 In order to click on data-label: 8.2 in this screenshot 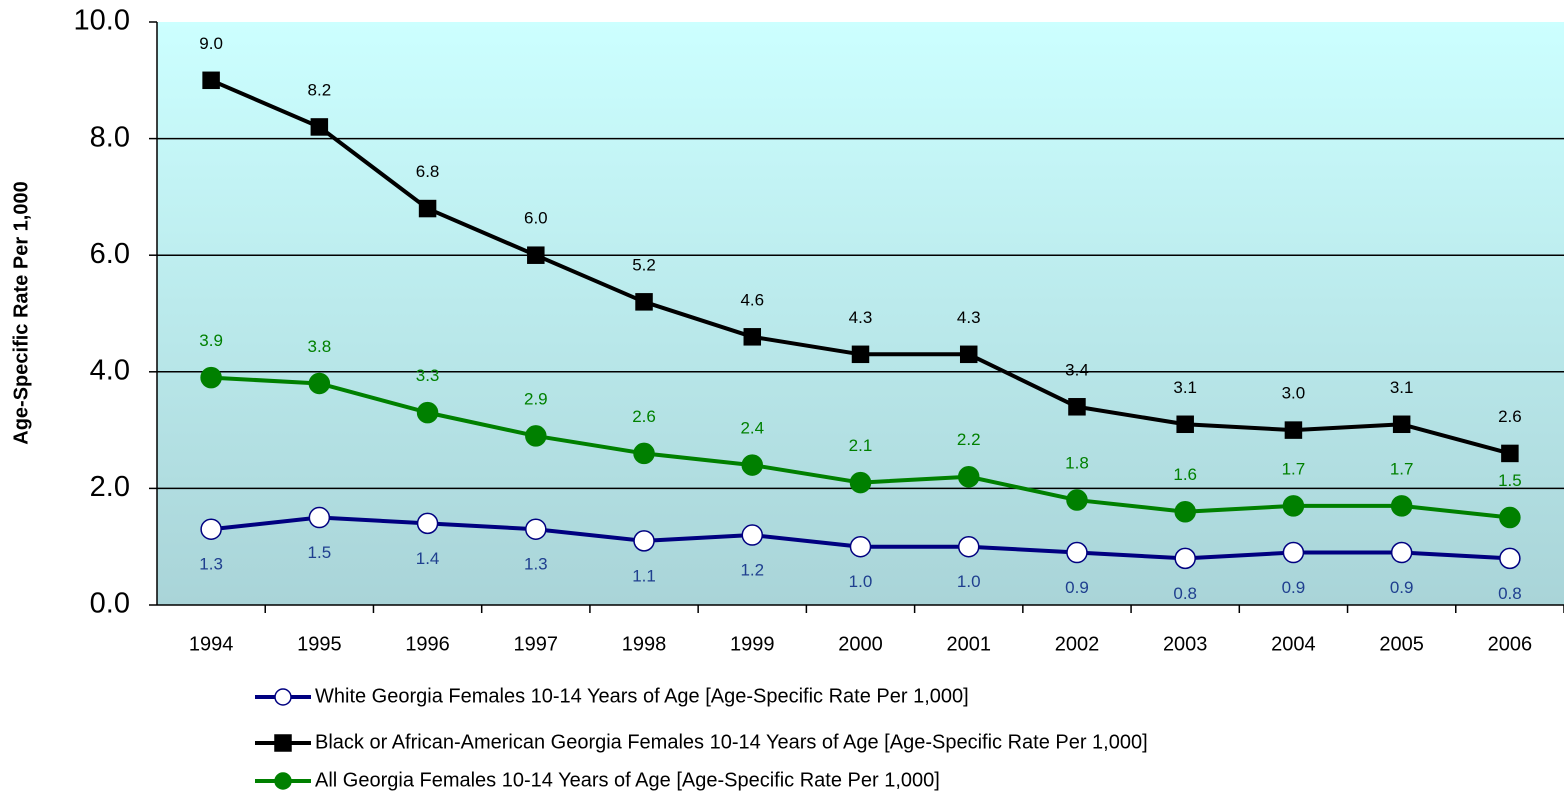, I will do `click(320, 89)`.